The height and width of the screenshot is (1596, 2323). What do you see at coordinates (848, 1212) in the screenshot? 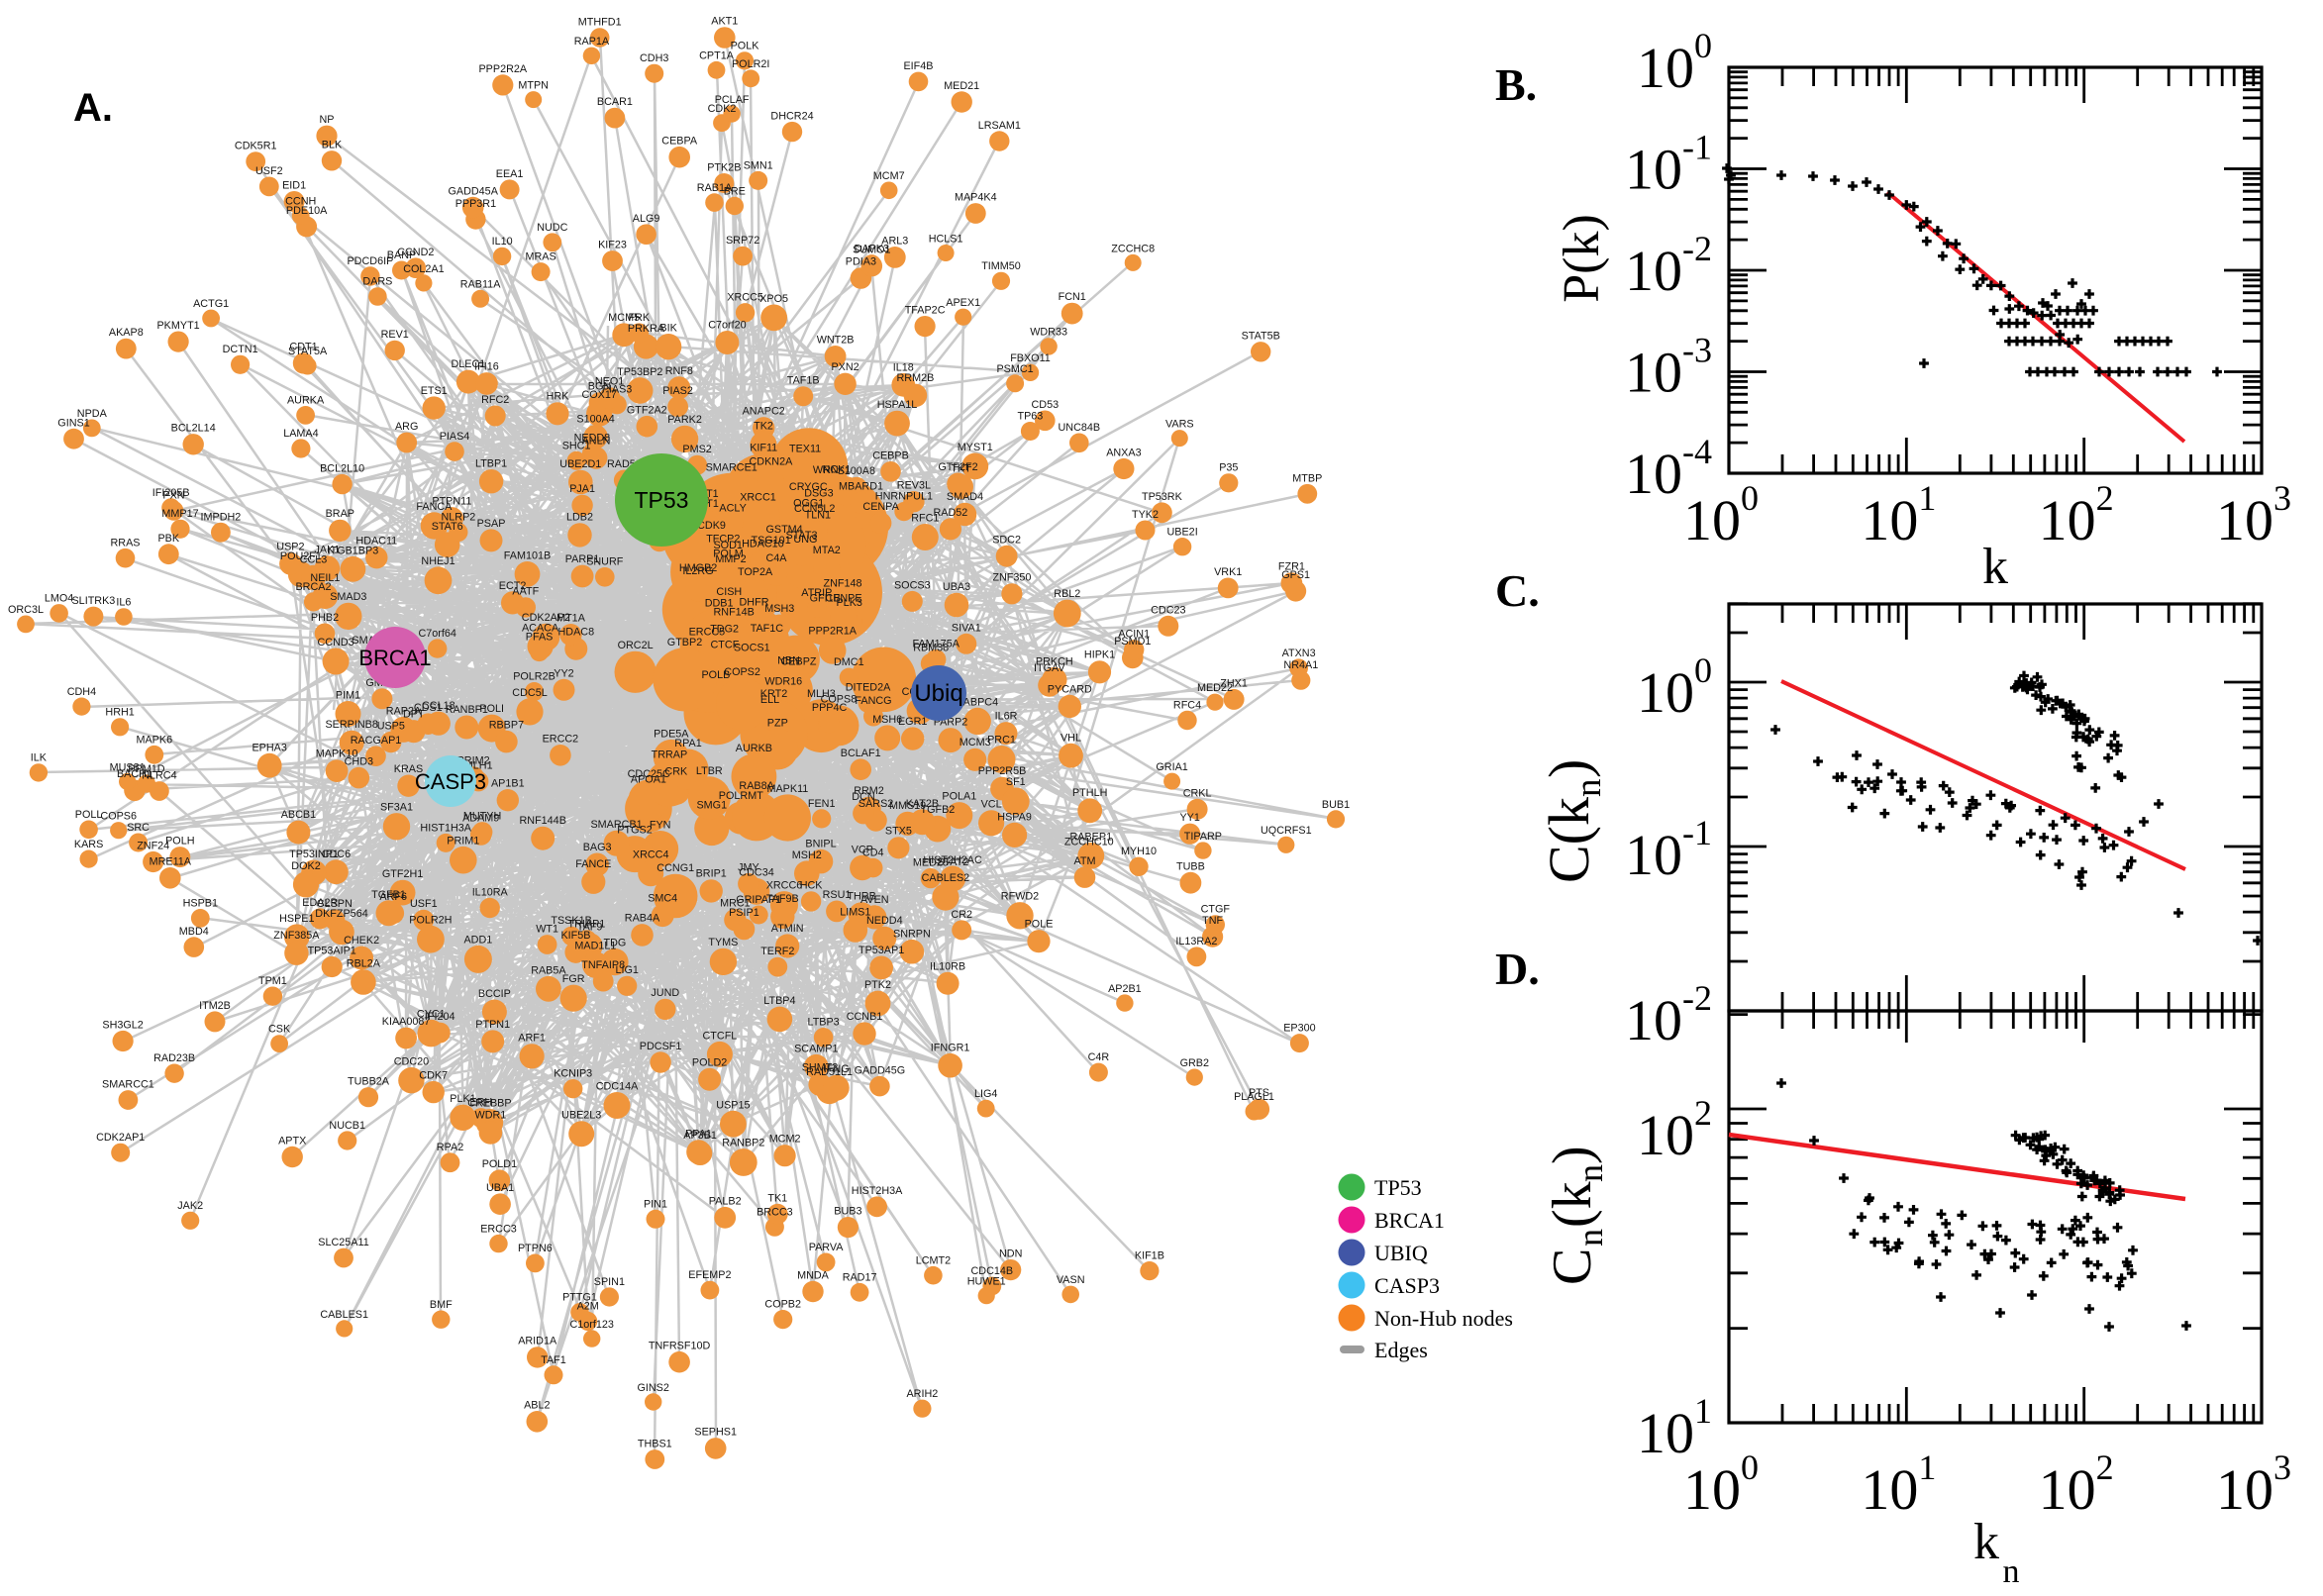
I see `svg-text: BUB3` at bounding box center [848, 1212].